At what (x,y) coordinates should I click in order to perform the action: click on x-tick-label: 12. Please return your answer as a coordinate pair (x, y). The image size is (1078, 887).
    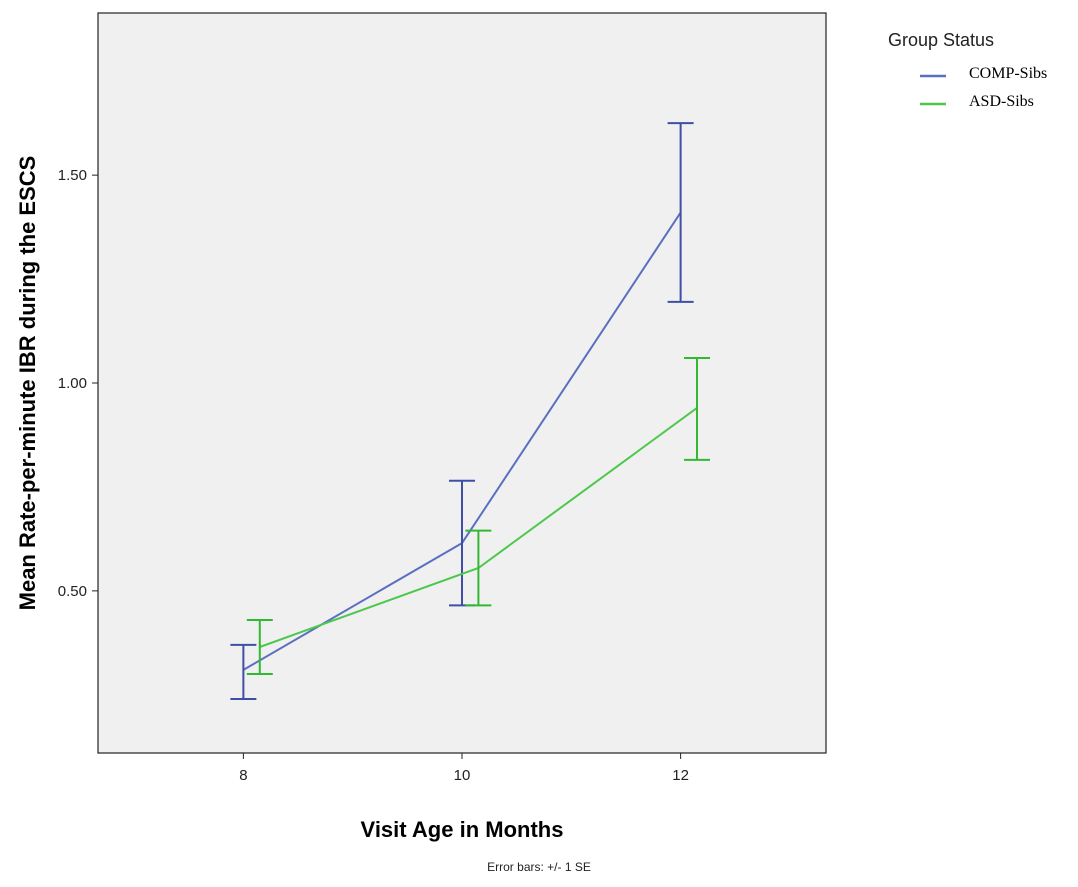
    Looking at the image, I should click on (680, 775).